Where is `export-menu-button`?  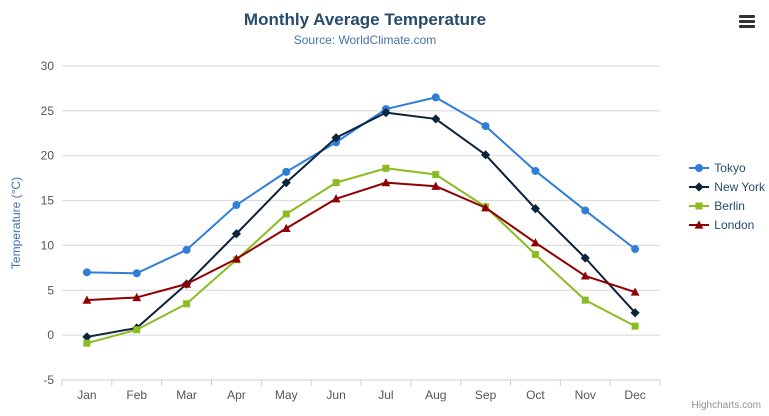
export-menu-button is located at coordinates (747, 22).